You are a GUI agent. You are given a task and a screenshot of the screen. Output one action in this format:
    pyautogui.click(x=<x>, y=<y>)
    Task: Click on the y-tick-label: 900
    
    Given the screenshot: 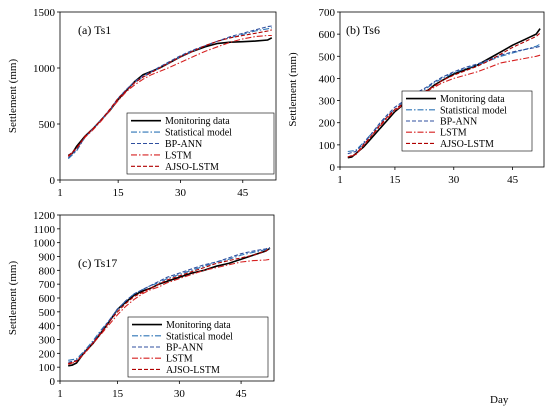 What is the action you would take?
    pyautogui.click(x=47, y=258)
    